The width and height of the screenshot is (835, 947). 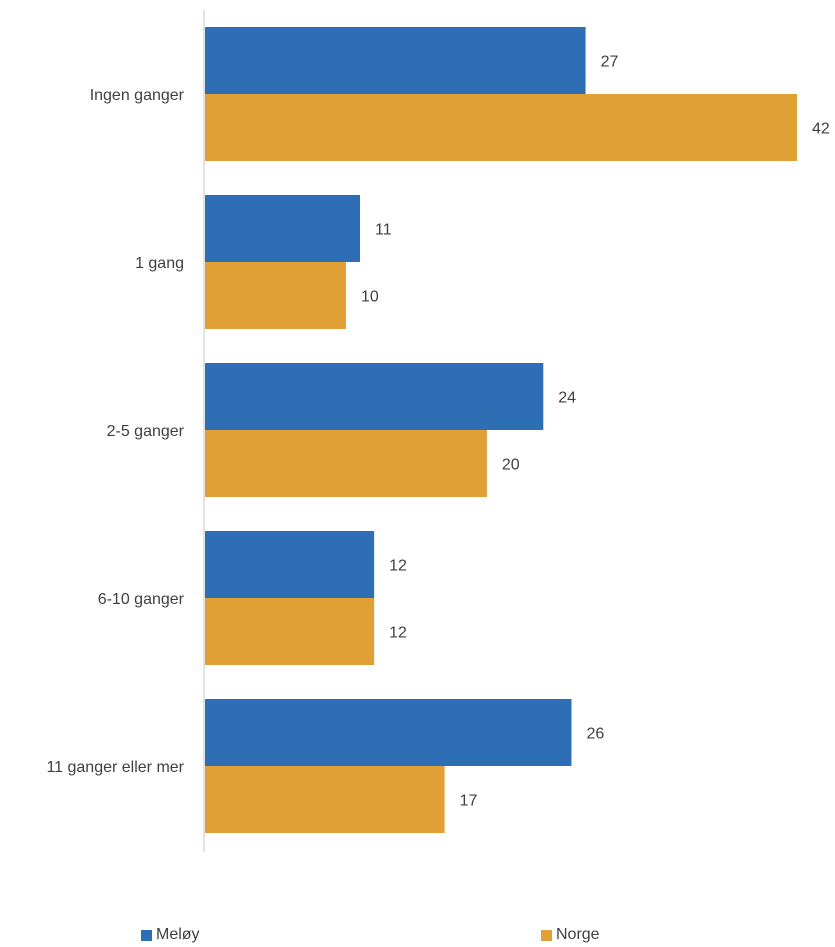 What do you see at coordinates (511, 465) in the screenshot?
I see `value-label-2-5-ganger-series-1: 20` at bounding box center [511, 465].